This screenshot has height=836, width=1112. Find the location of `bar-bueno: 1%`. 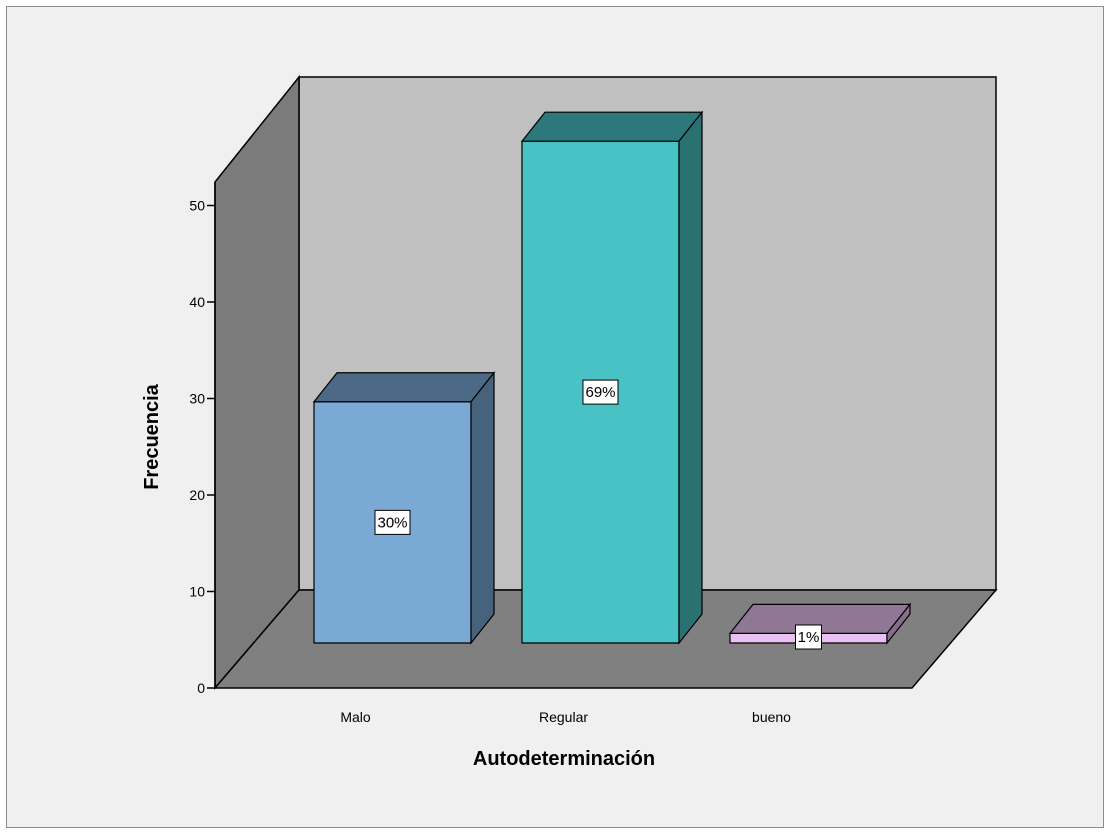

bar-bueno: 1% is located at coordinates (820, 626).